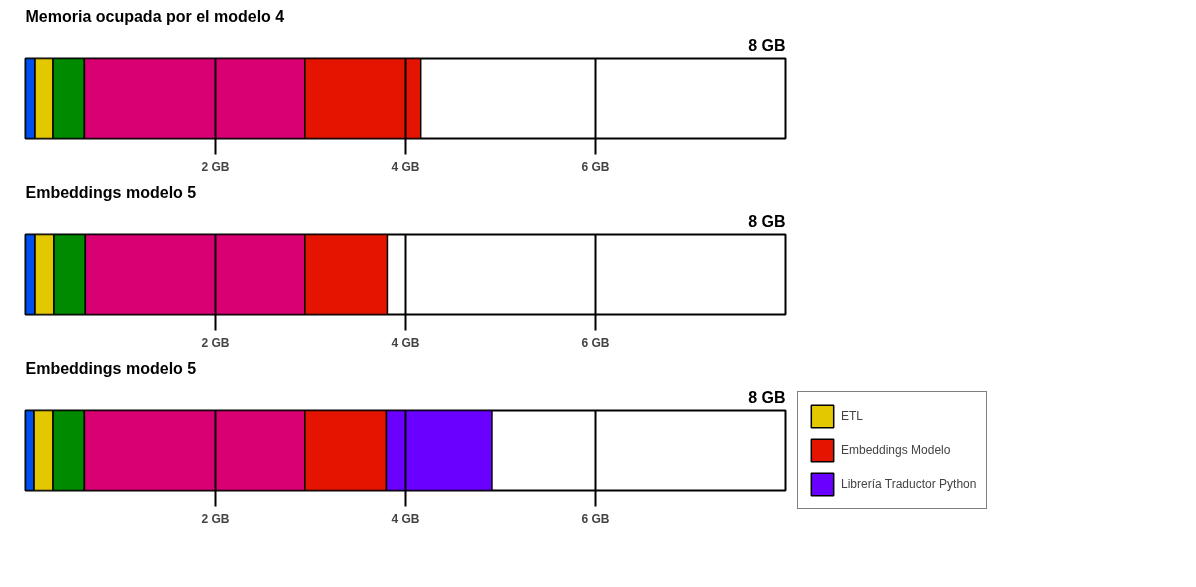  Describe the element at coordinates (155, 16) in the screenshot. I see `chart-title: Memoria ocupada por el modelo 4` at that location.